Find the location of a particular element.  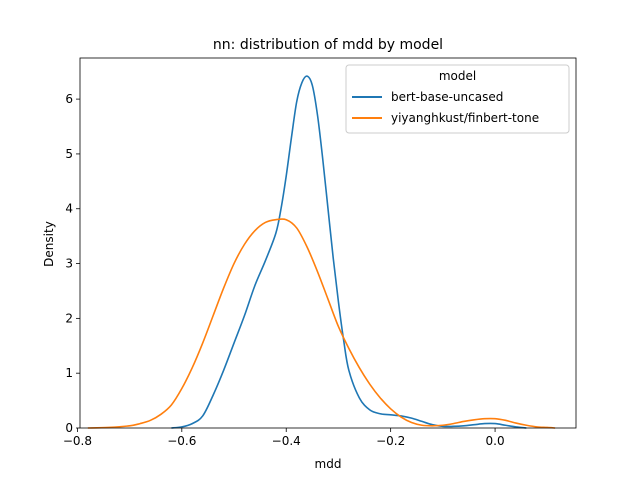

x-tick-label: −0.4 is located at coordinates (286, 441).